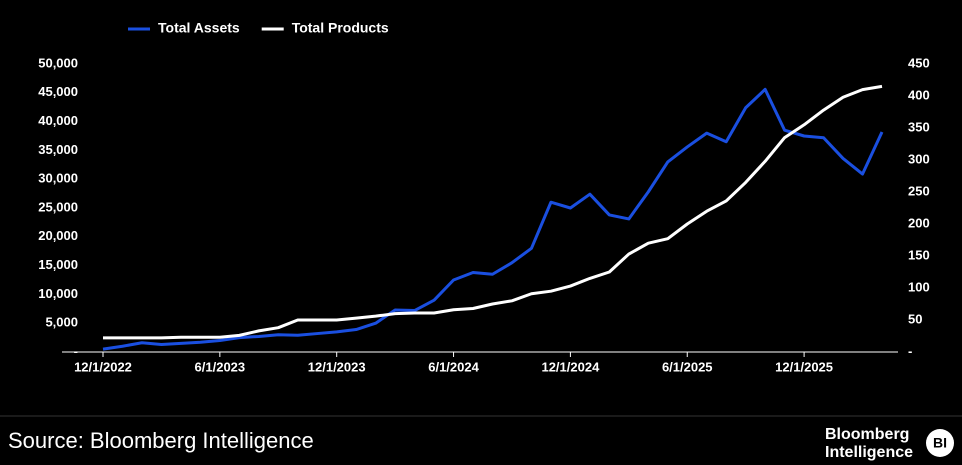 The width and height of the screenshot is (962, 465). Describe the element at coordinates (570, 366) in the screenshot. I see `x-tick-label: 12/1/2024` at that location.